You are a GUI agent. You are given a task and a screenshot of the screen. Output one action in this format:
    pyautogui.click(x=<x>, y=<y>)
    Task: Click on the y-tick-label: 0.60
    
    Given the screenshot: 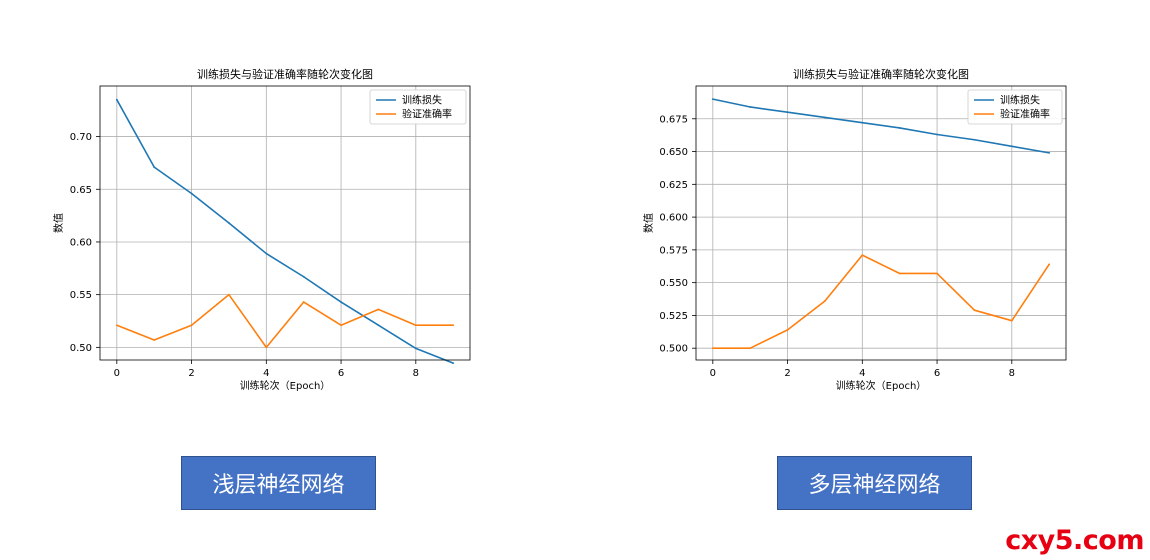 What is the action you would take?
    pyautogui.click(x=81, y=242)
    